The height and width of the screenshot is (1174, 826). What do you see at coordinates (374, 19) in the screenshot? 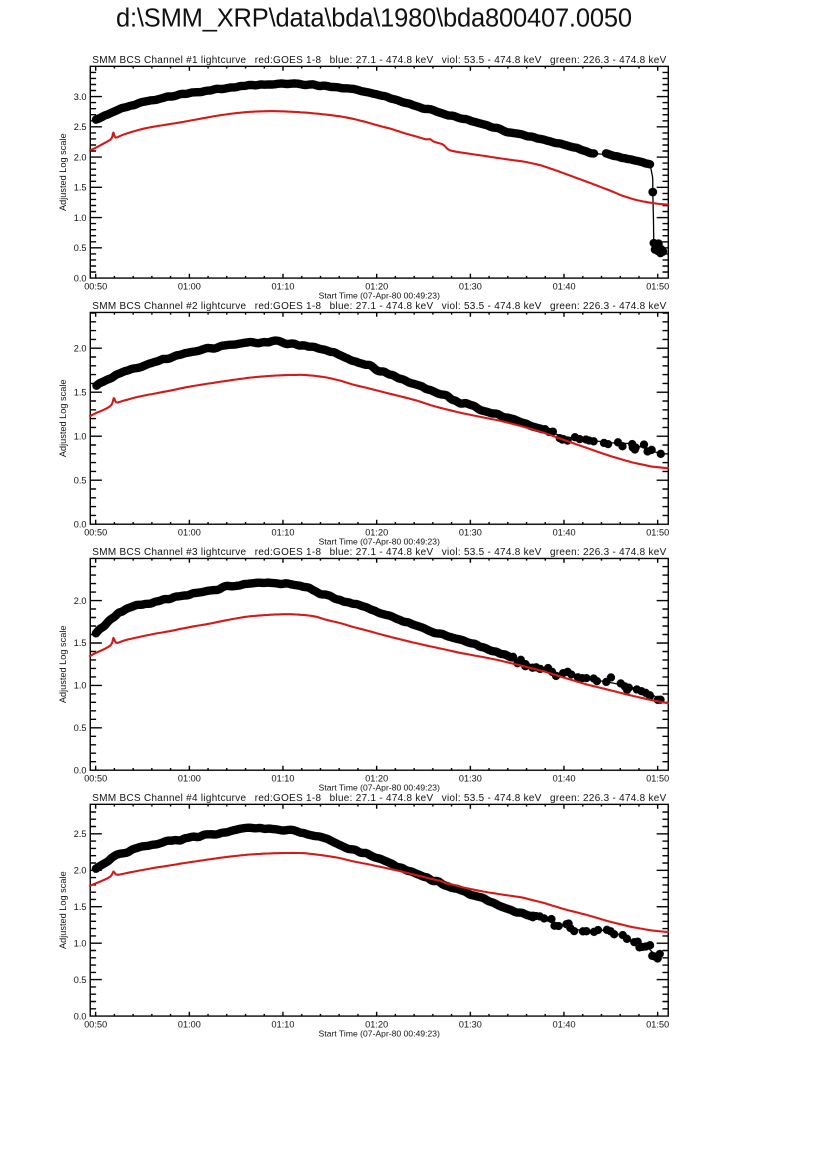
I see `svg-text:d:\SMM_XRP\data\bda\1980\bda80: d:\SMM_XRP\data\bda\1980\bda800407.0050` at bounding box center [374, 19].